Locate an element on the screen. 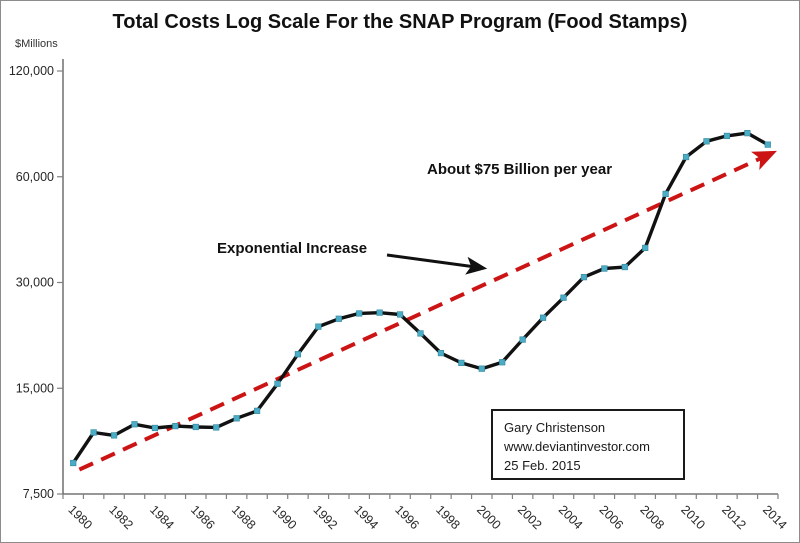 The image size is (800, 543). exponential-arrow is located at coordinates (437, 264).